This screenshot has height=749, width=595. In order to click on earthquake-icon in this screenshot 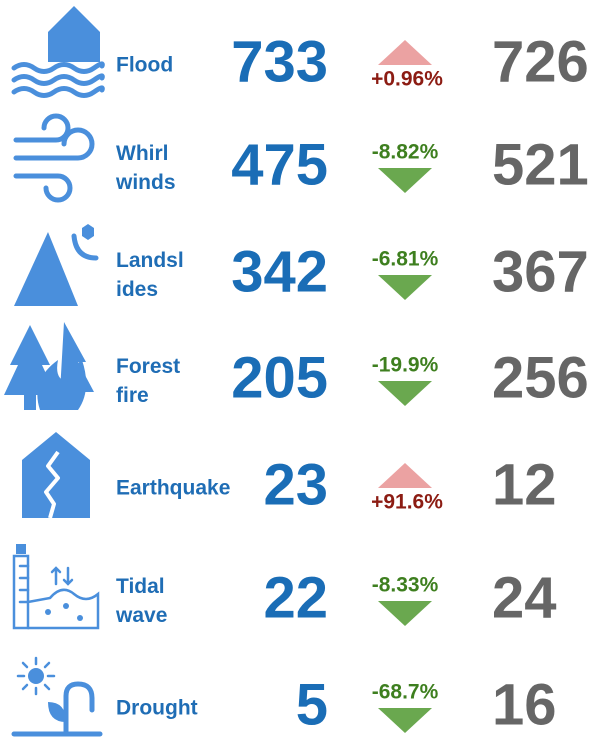, I will do `click(56, 475)`.